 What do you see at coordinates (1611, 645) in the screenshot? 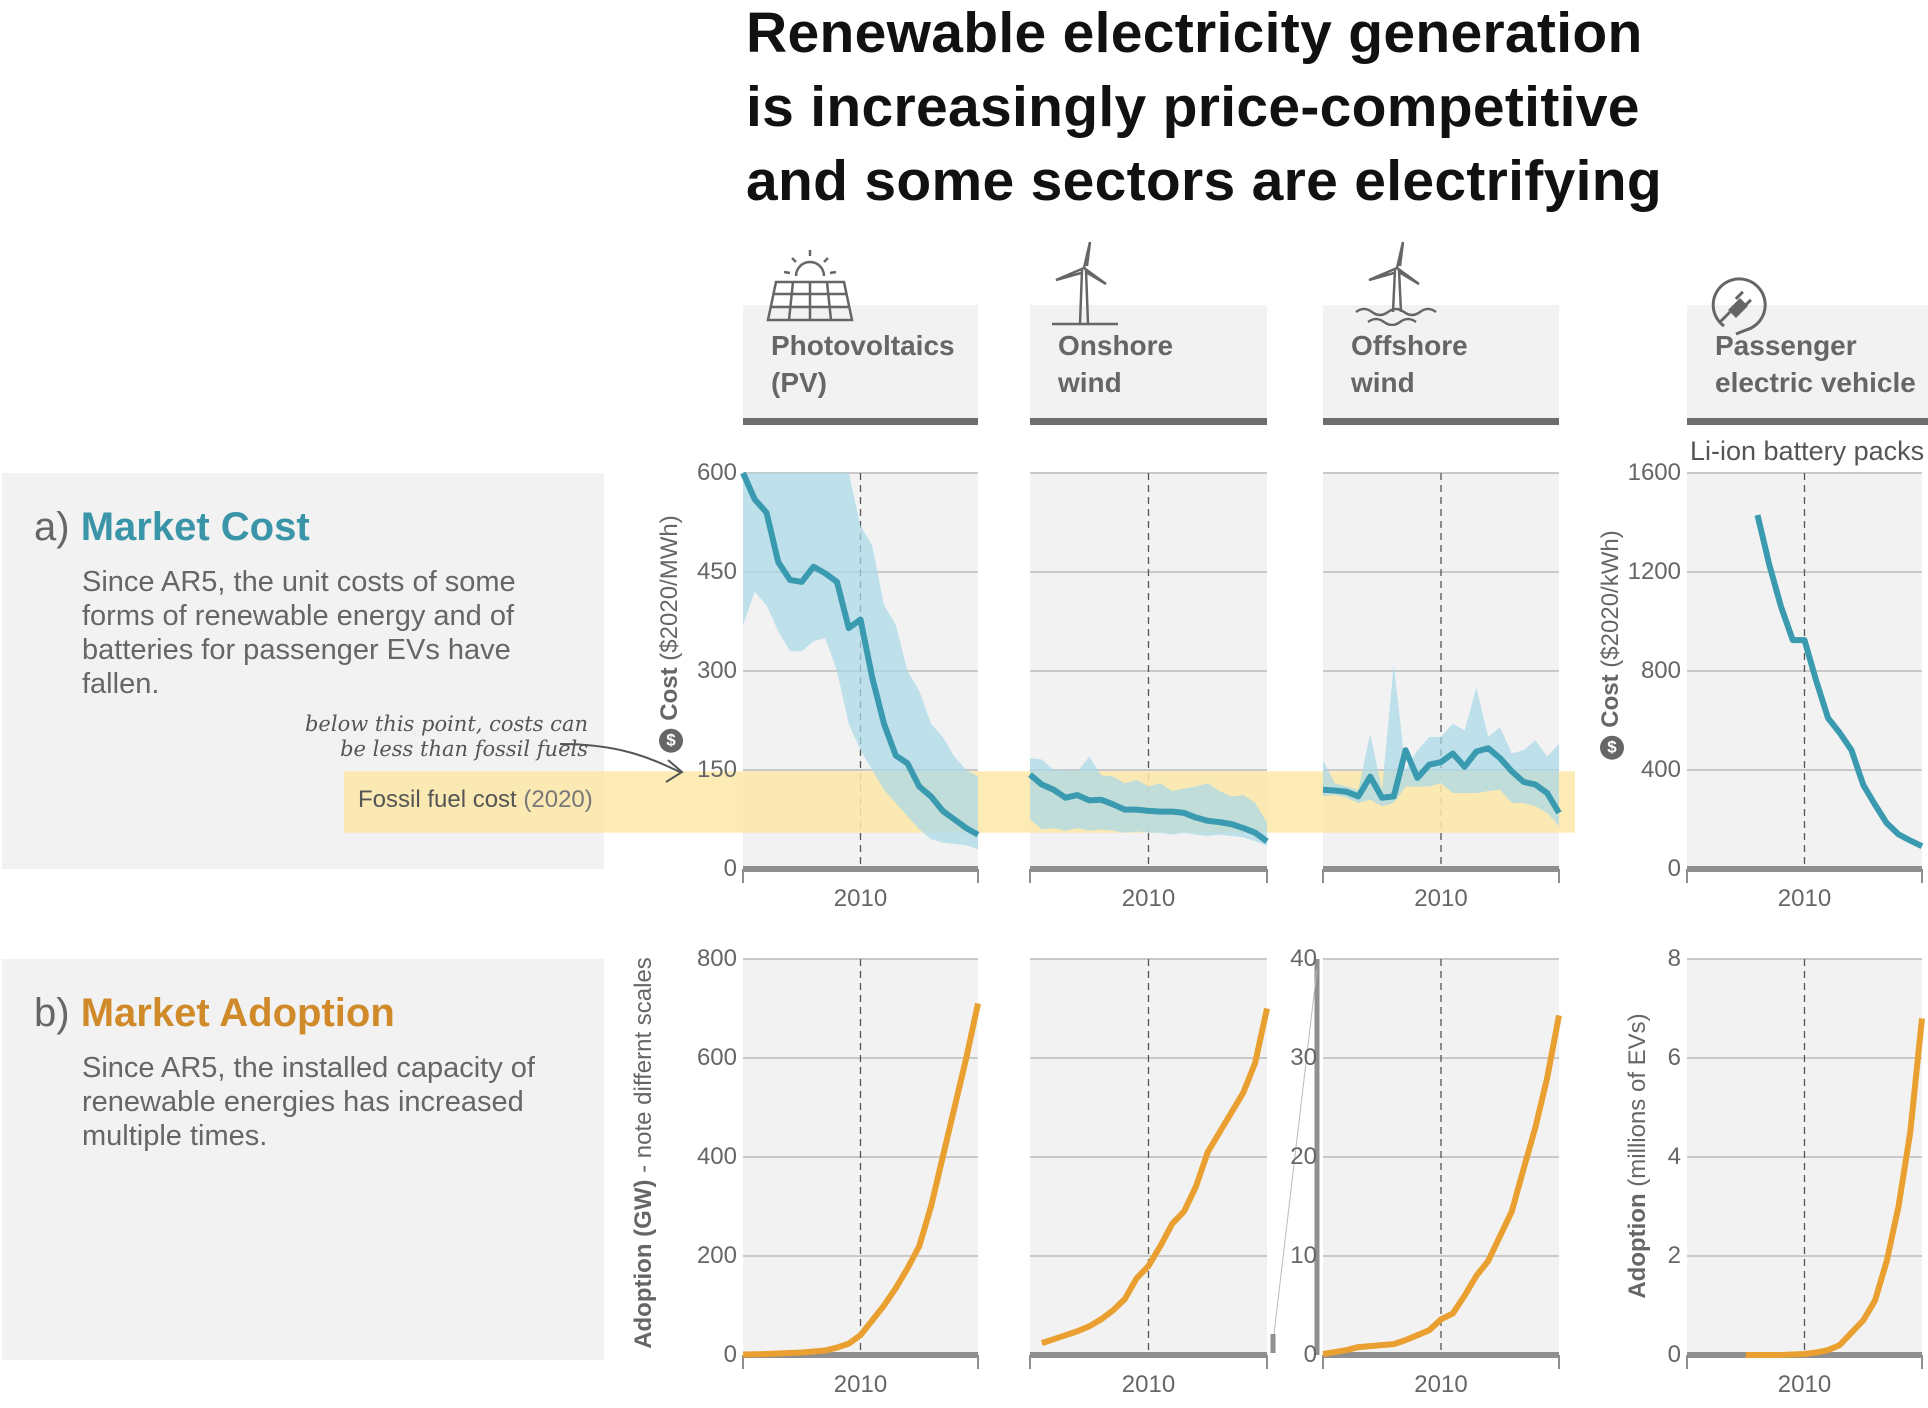
I see `y-axis-label-cost-kwh: $Cost ($2020/kWh)` at bounding box center [1611, 645].